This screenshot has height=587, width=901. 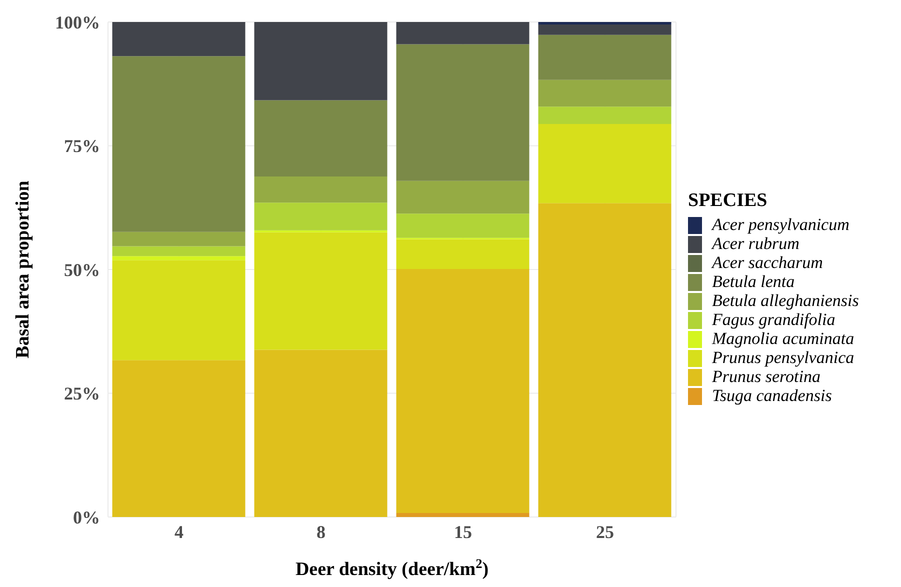 What do you see at coordinates (783, 358) in the screenshot?
I see `legend-label: Prunus pensylvanica` at bounding box center [783, 358].